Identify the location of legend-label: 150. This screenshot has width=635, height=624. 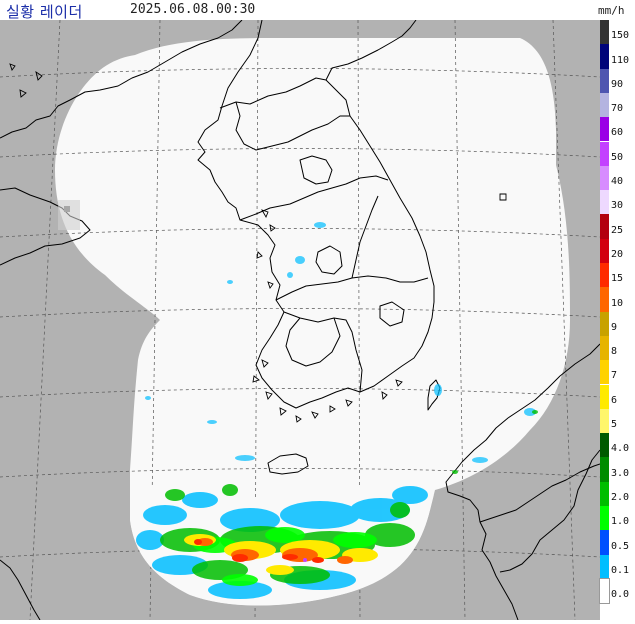
(620, 36).